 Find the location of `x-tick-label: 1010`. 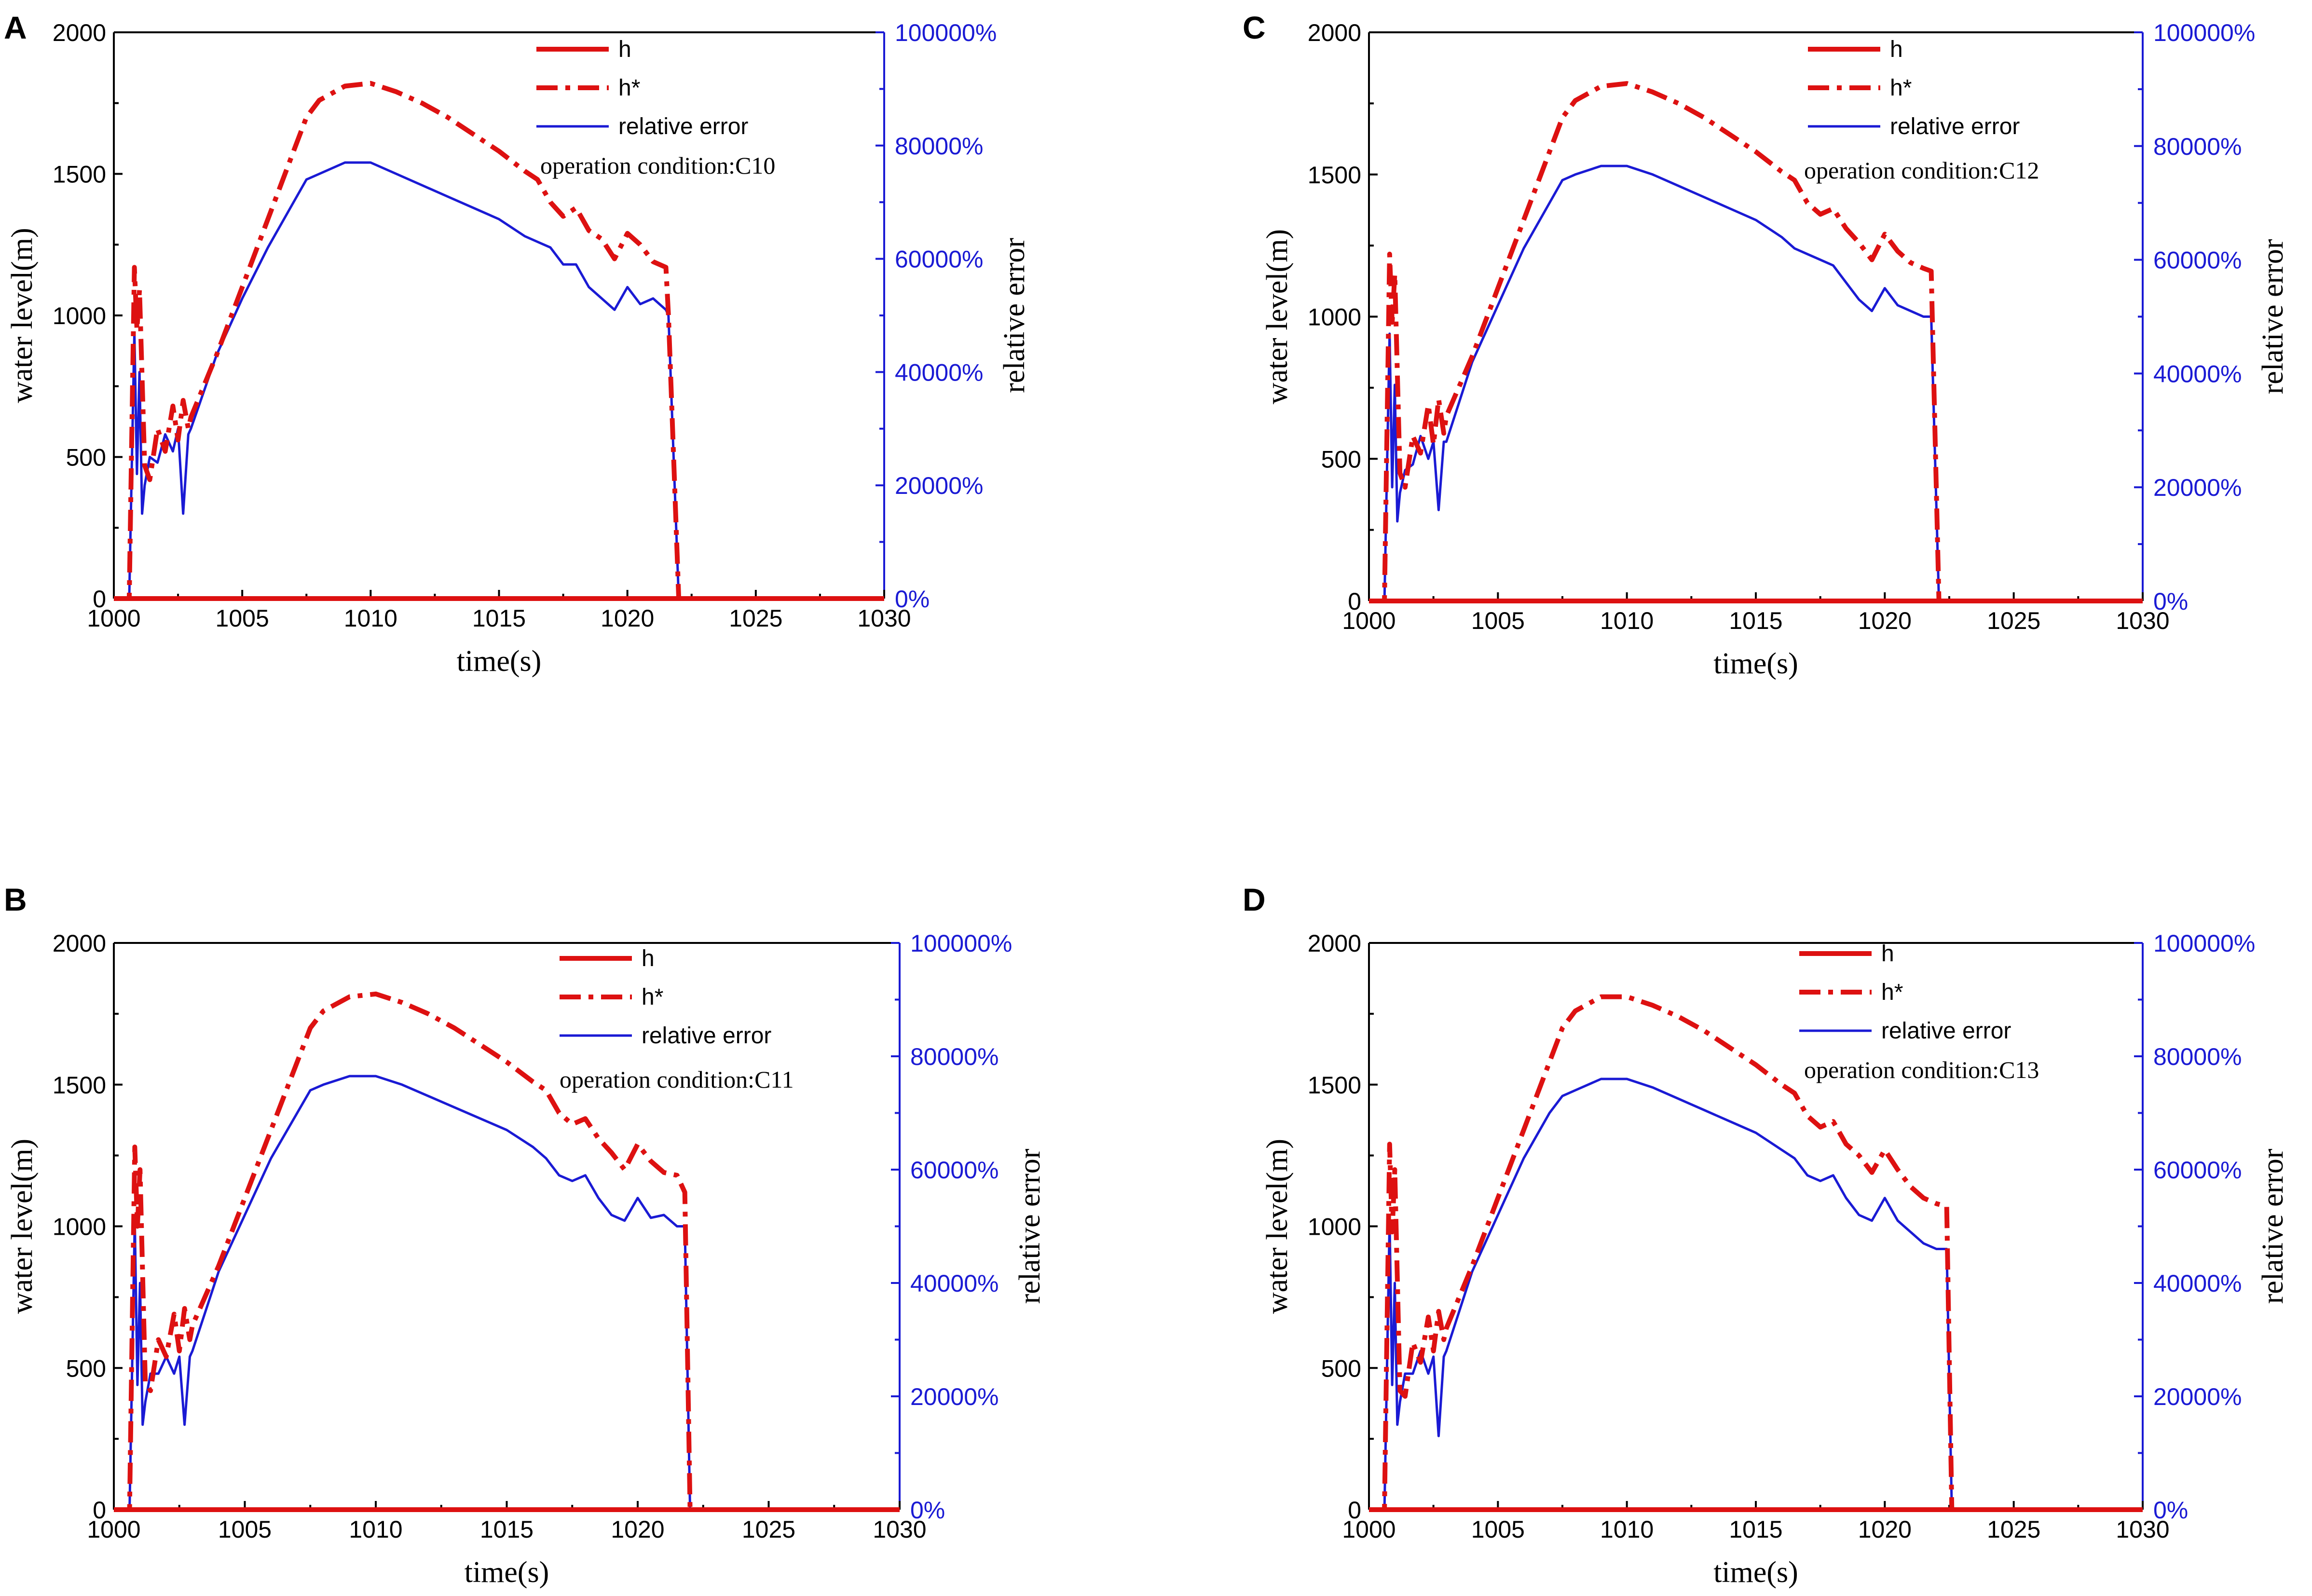

x-tick-label: 1010 is located at coordinates (375, 1529).